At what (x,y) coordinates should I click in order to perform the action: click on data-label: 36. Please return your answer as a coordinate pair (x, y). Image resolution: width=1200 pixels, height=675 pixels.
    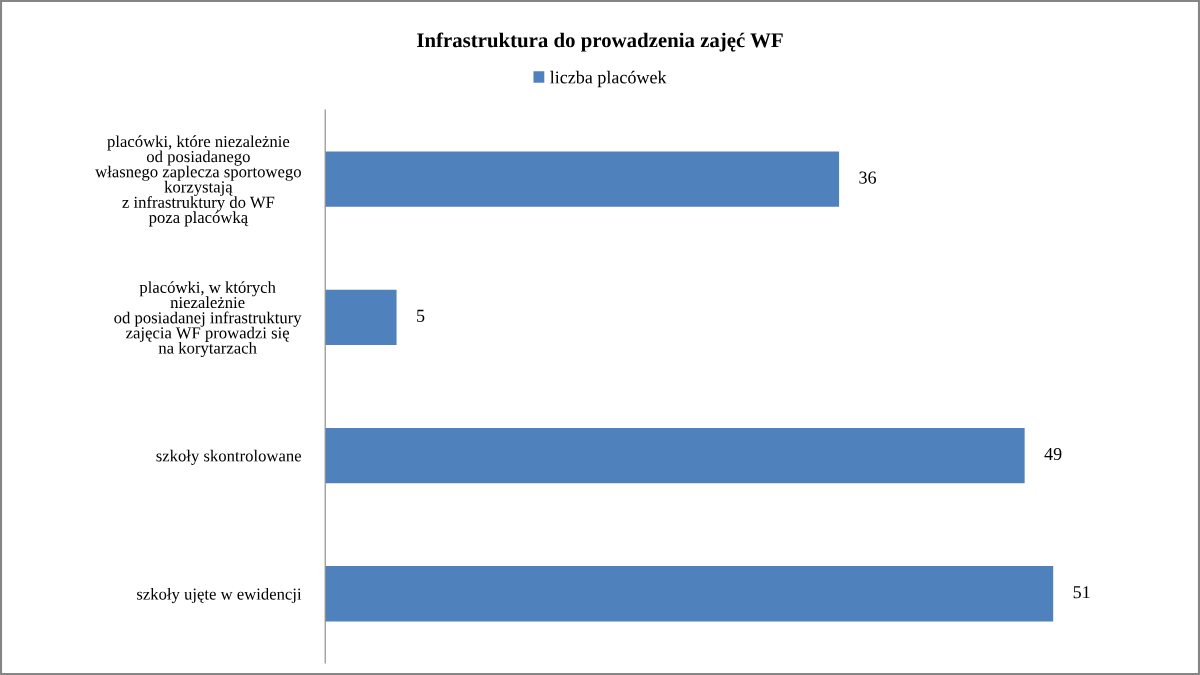
    Looking at the image, I should click on (868, 177).